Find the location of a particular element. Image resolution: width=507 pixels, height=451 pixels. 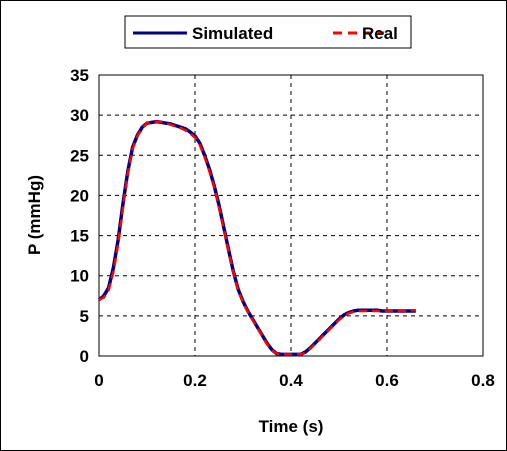

x-tick-label: 0.6 is located at coordinates (387, 380).